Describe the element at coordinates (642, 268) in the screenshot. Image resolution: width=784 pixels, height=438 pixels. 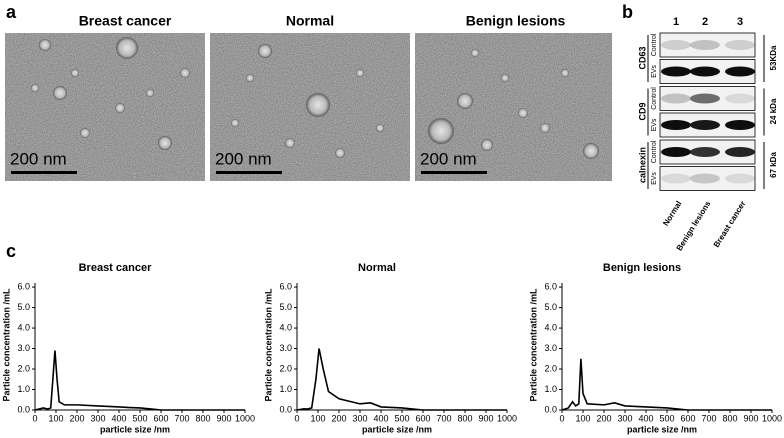
I see `chart-title: Benign lesions` at that location.